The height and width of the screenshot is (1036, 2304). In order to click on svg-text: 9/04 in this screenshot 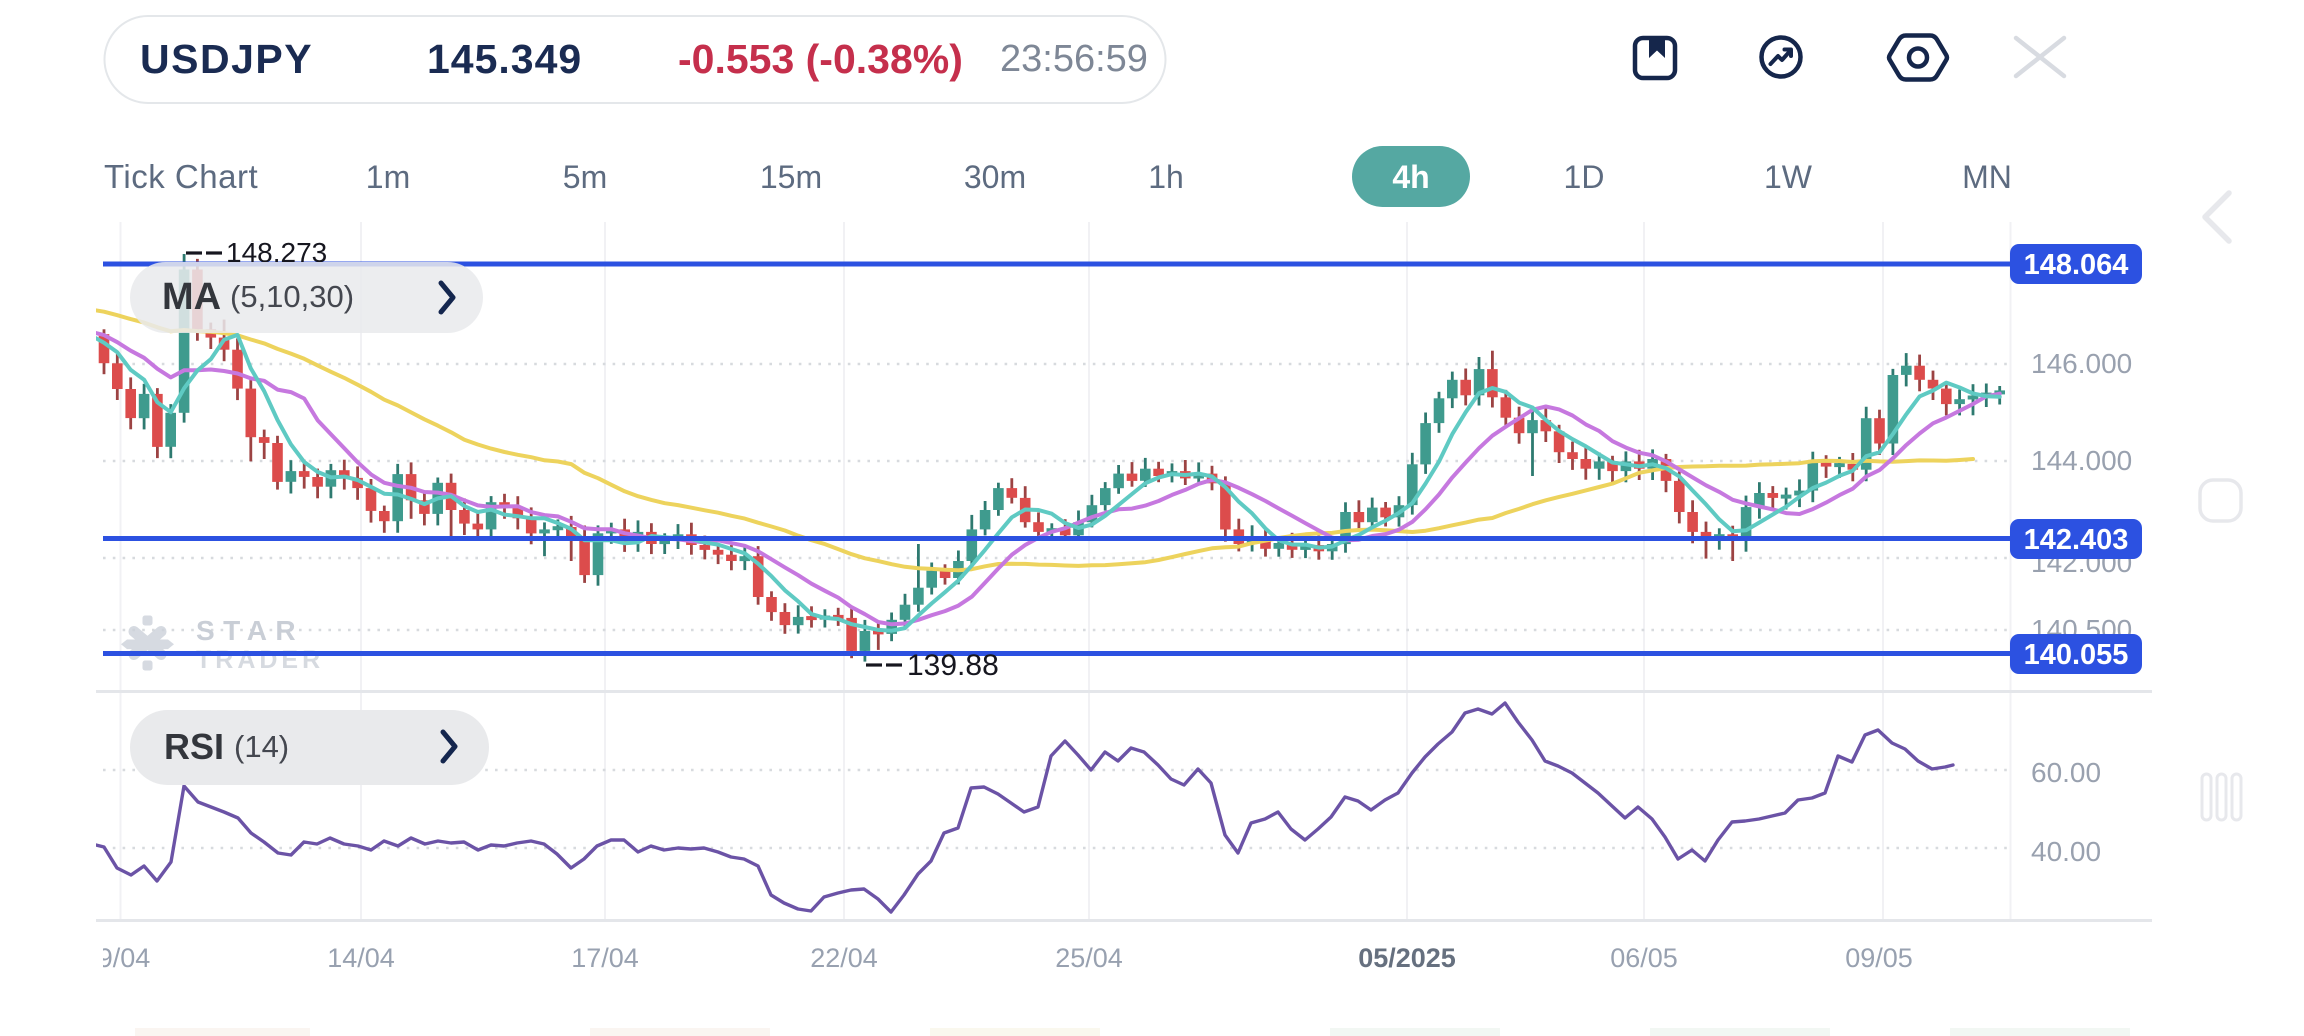, I will do `click(124, 958)`.